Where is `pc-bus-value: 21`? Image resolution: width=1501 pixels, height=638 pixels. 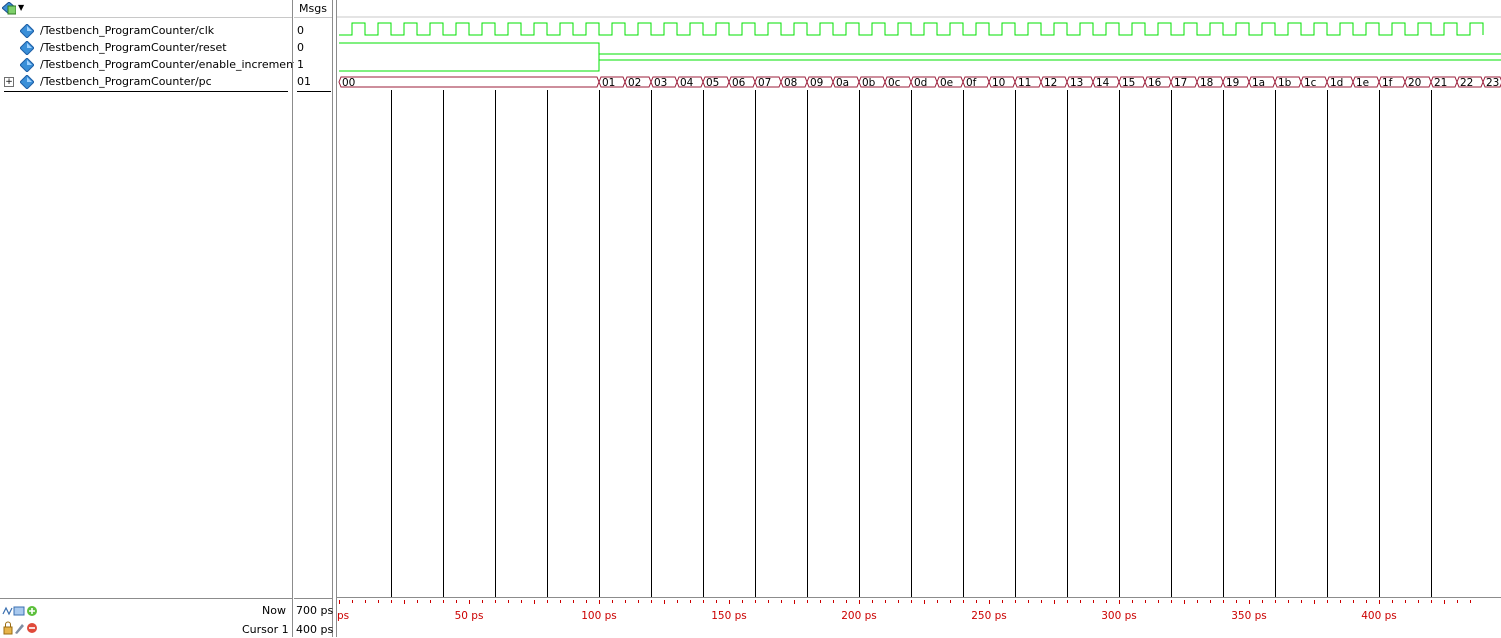
pc-bus-value: 21 is located at coordinates (1440, 83).